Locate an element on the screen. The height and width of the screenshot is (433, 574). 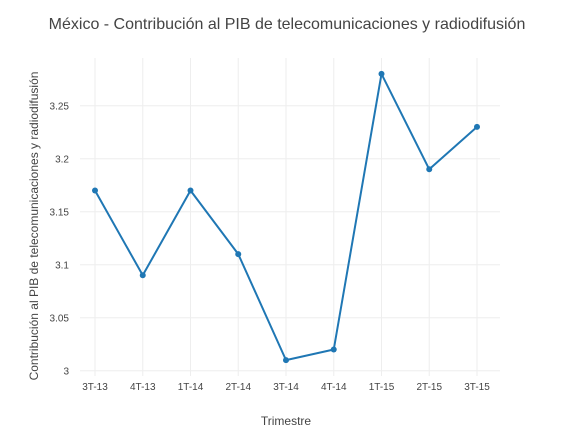
x-tick-label: 2T-15 is located at coordinates (429, 387).